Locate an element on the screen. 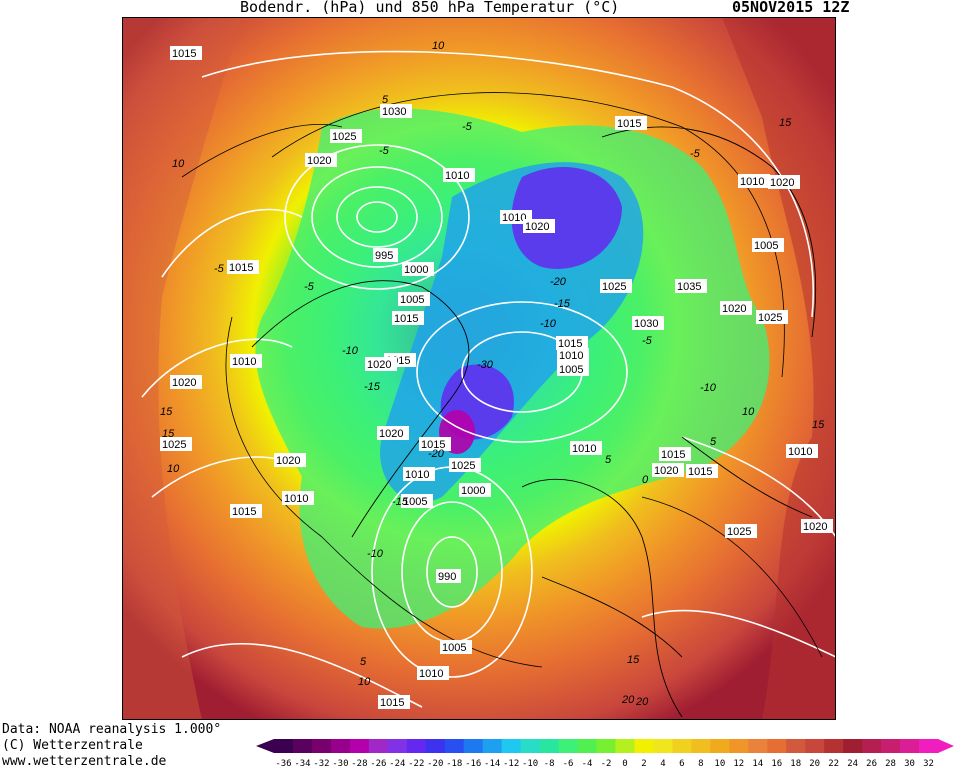 This screenshot has height=770, width=959. isotherm-label: -30 is located at coordinates (485, 365).